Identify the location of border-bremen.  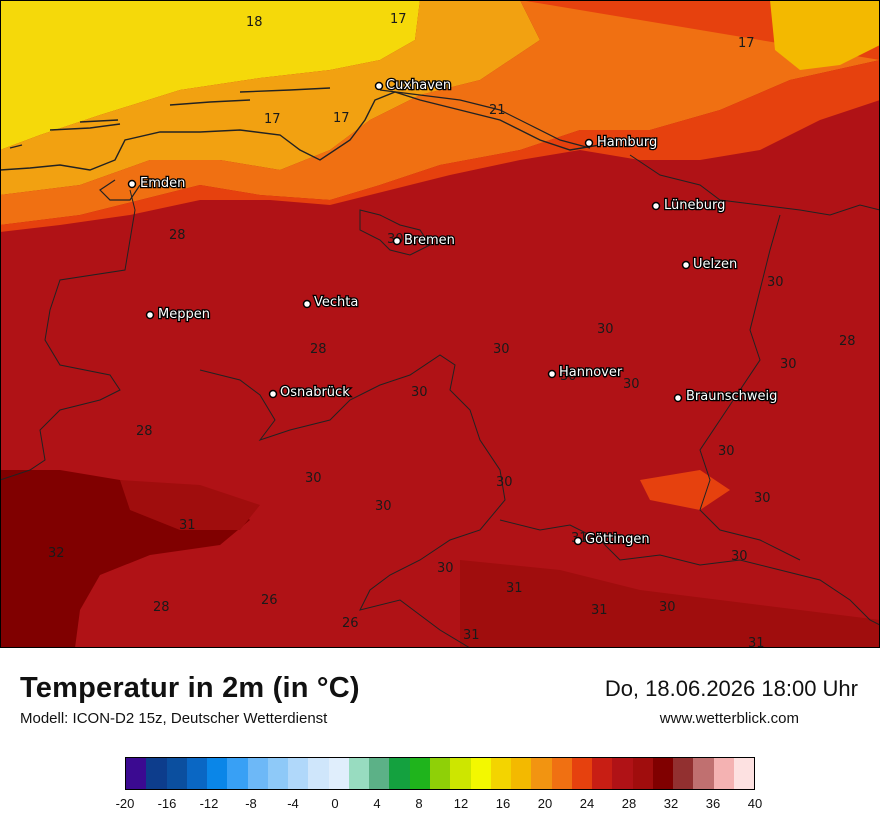
(395, 232).